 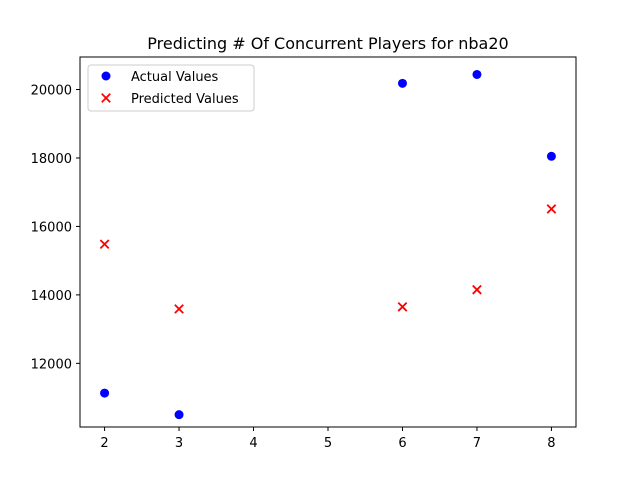 What do you see at coordinates (51, 296) in the screenshot?
I see `y-tick-label: 14000` at bounding box center [51, 296].